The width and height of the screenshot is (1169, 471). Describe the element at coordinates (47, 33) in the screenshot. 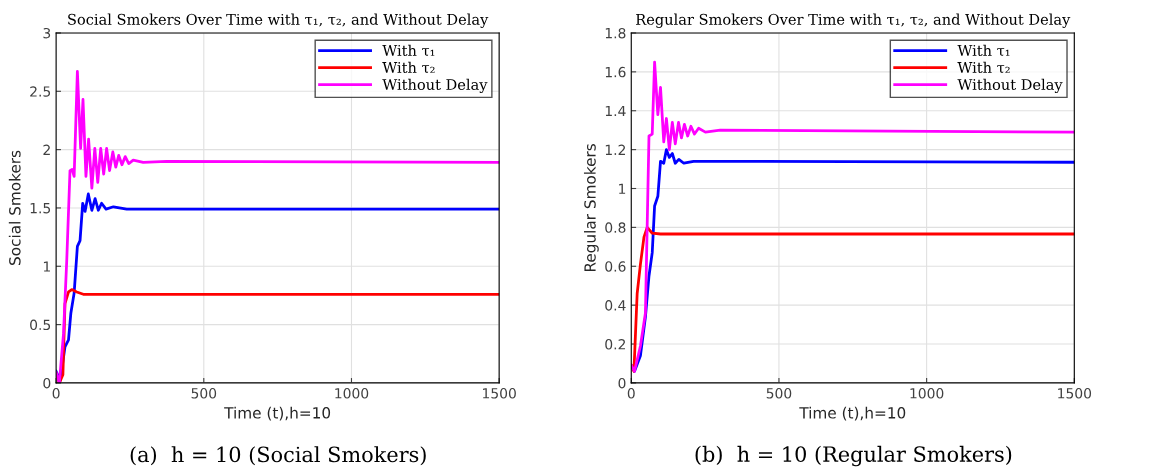

I see `y-tick-label: 3` at that location.